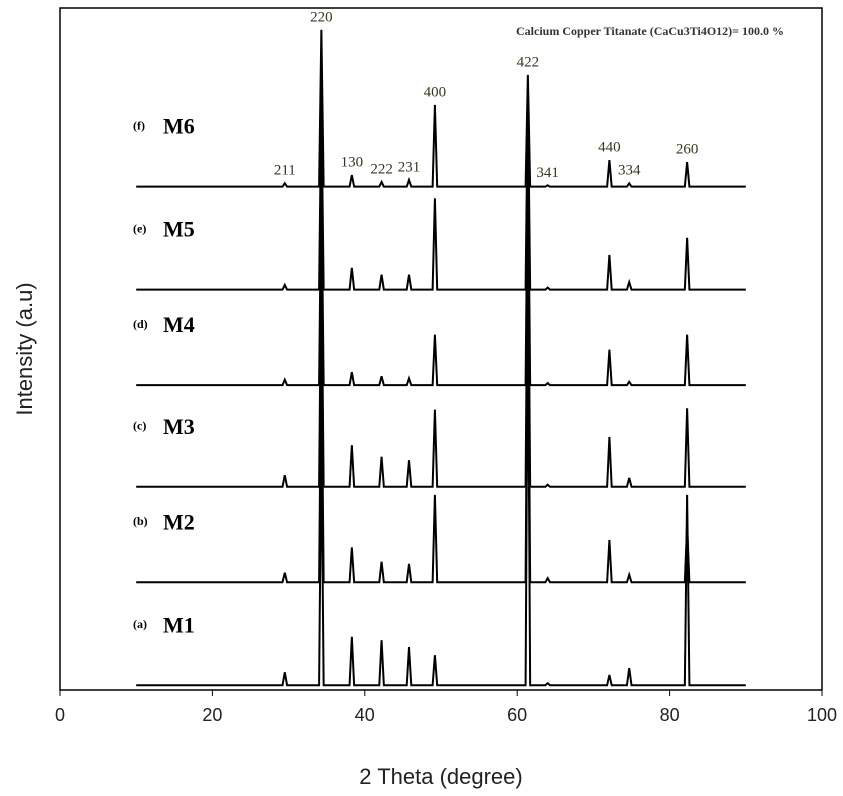 The height and width of the screenshot is (796, 843). What do you see at coordinates (517, 715) in the screenshot?
I see `x-tick-label: 60` at bounding box center [517, 715].